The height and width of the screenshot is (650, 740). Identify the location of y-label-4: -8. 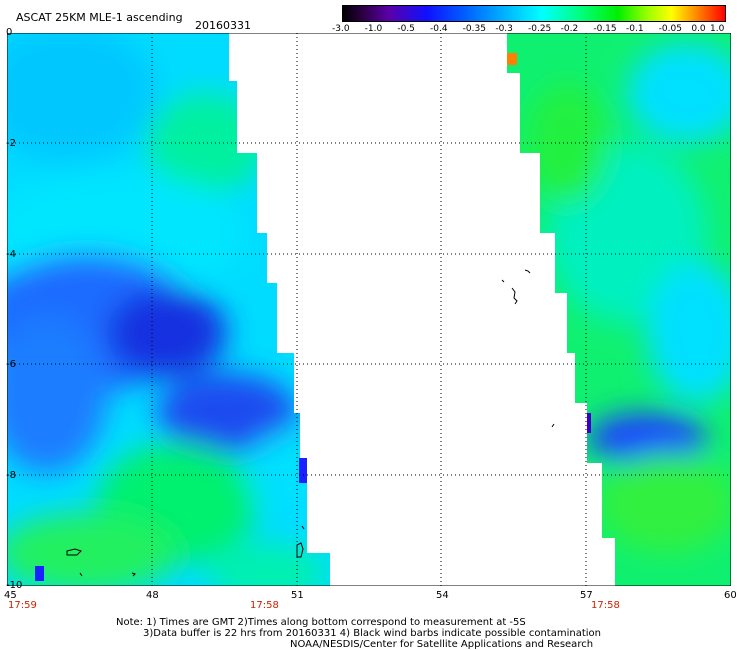
(11, 475).